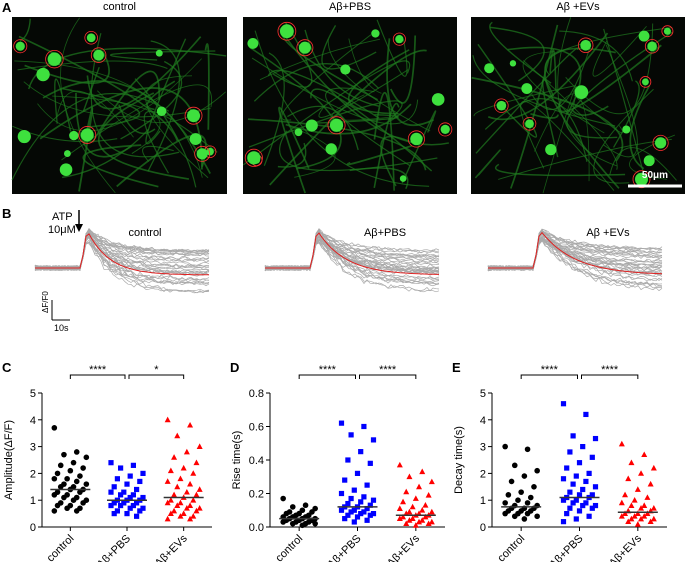 Image resolution: width=685 pixels, height=562 pixels. I want to click on concentration: 10μM, so click(62, 230).